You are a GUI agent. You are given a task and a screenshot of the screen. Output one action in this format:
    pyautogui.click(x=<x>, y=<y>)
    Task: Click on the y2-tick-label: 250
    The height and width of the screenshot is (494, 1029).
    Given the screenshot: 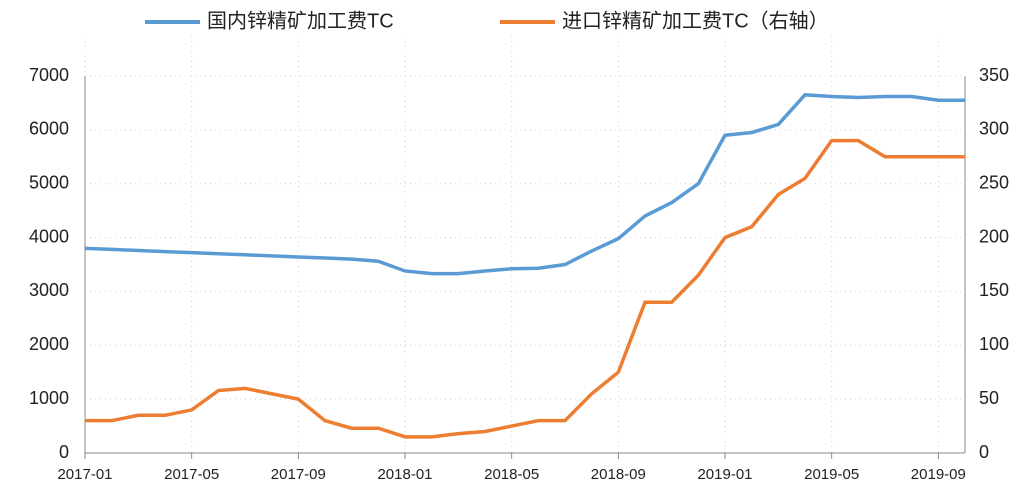 What is the action you would take?
    pyautogui.click(x=994, y=182)
    